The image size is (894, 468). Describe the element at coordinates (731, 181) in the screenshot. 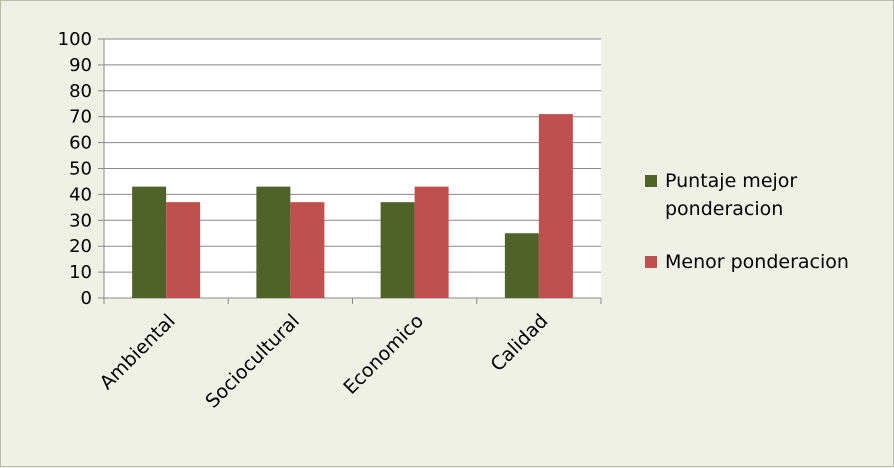

I see `legend-label-1: Puntaje mejor` at that location.